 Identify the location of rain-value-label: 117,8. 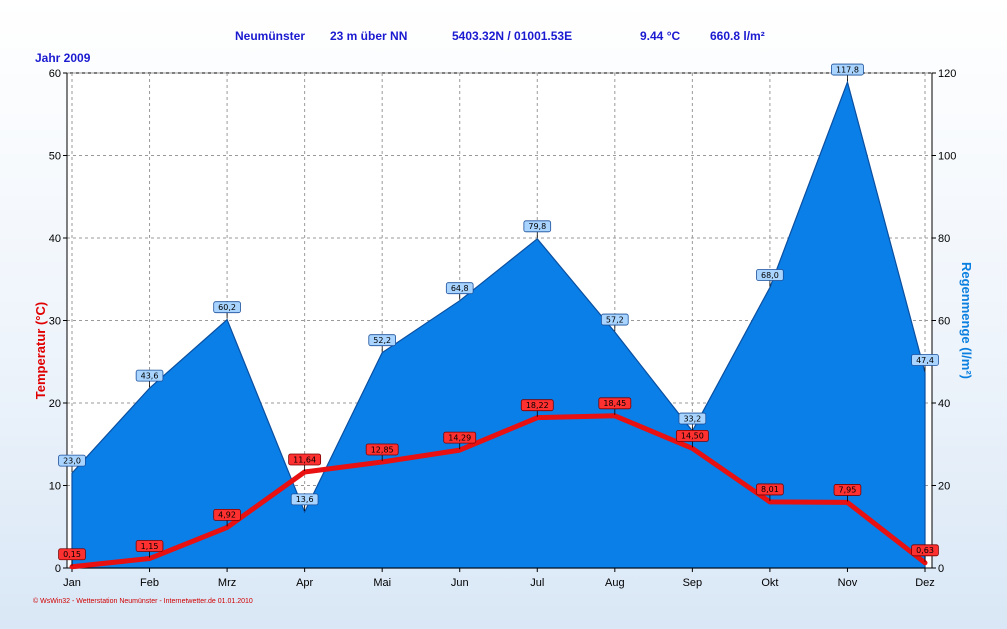
(847, 72).